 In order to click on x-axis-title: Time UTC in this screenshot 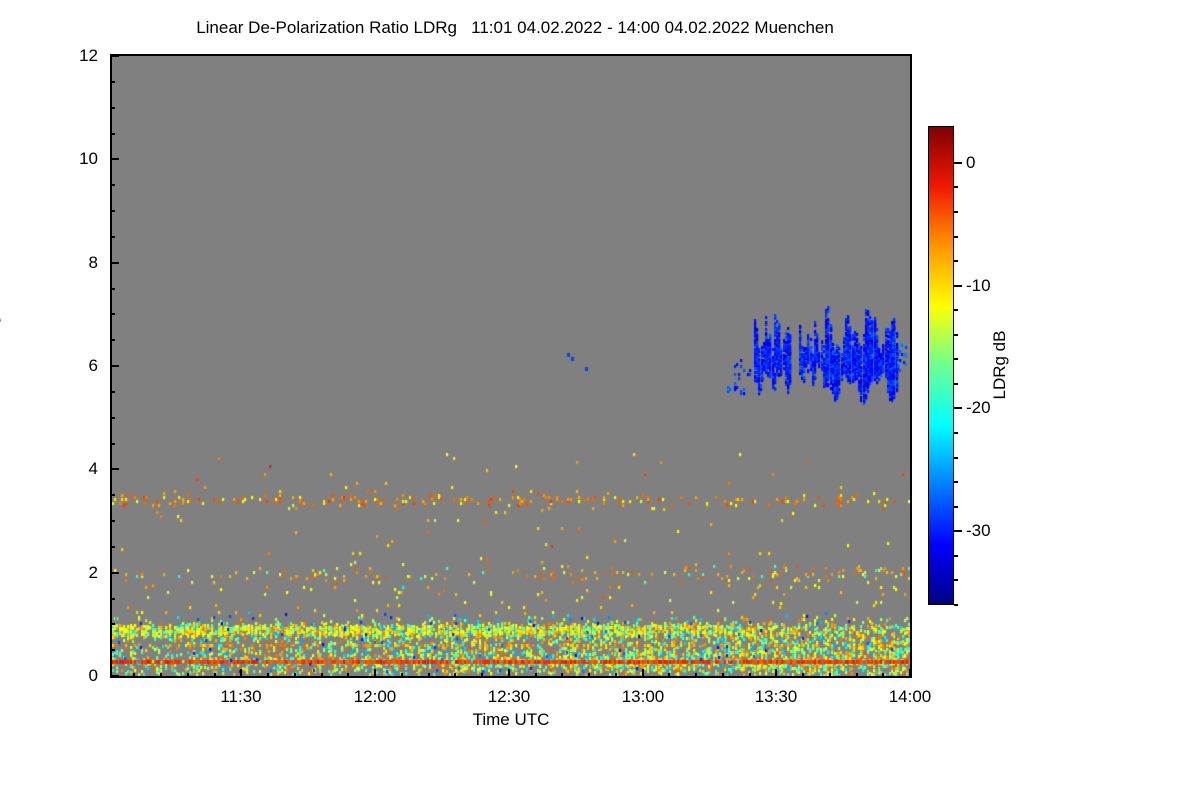, I will do `click(511, 719)`.